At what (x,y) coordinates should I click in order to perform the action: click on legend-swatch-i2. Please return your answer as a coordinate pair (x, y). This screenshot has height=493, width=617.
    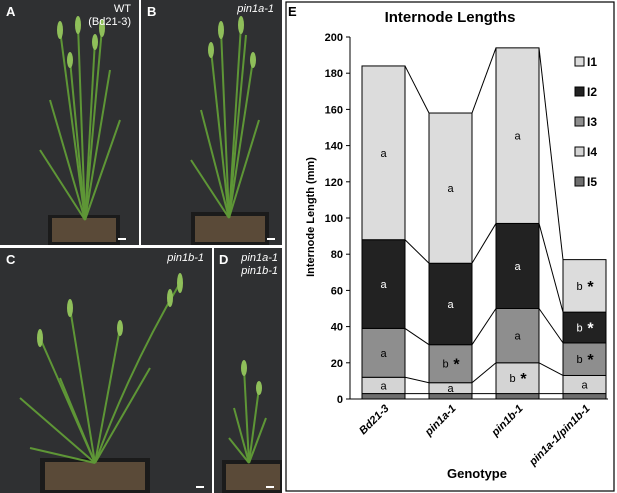
    Looking at the image, I should click on (579, 91).